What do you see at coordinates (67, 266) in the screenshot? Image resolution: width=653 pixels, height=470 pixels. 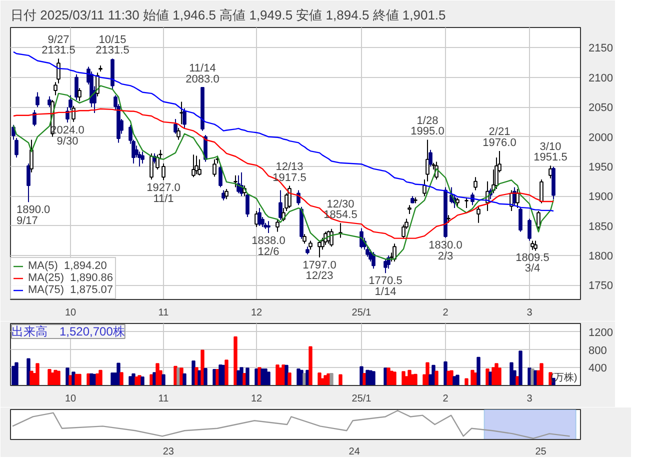 I see `legend-label: MA(5) 1,894.20` at bounding box center [67, 266].